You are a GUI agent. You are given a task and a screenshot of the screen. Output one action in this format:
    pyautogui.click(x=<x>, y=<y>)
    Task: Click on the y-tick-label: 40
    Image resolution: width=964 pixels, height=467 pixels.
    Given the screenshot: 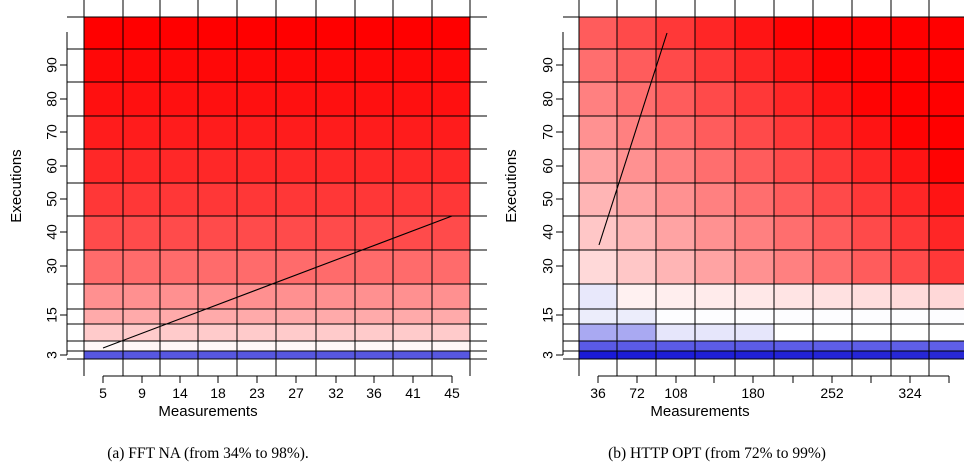 What is the action you would take?
    pyautogui.click(x=52, y=232)
    